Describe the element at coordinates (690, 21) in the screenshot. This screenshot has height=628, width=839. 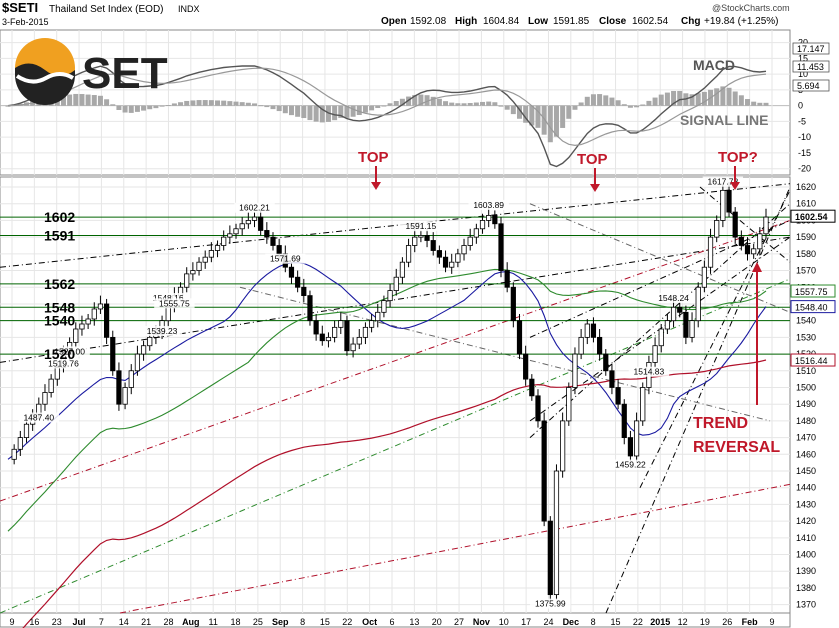
I see `chg-label: Chg` at that location.